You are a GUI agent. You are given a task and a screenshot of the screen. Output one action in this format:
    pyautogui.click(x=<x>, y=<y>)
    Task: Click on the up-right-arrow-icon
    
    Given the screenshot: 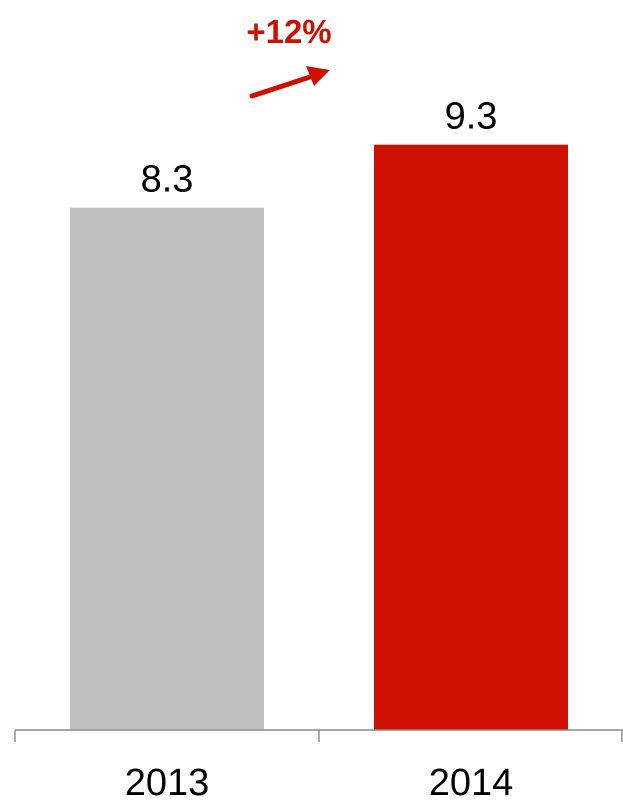 What is the action you would take?
    pyautogui.click(x=289, y=82)
    